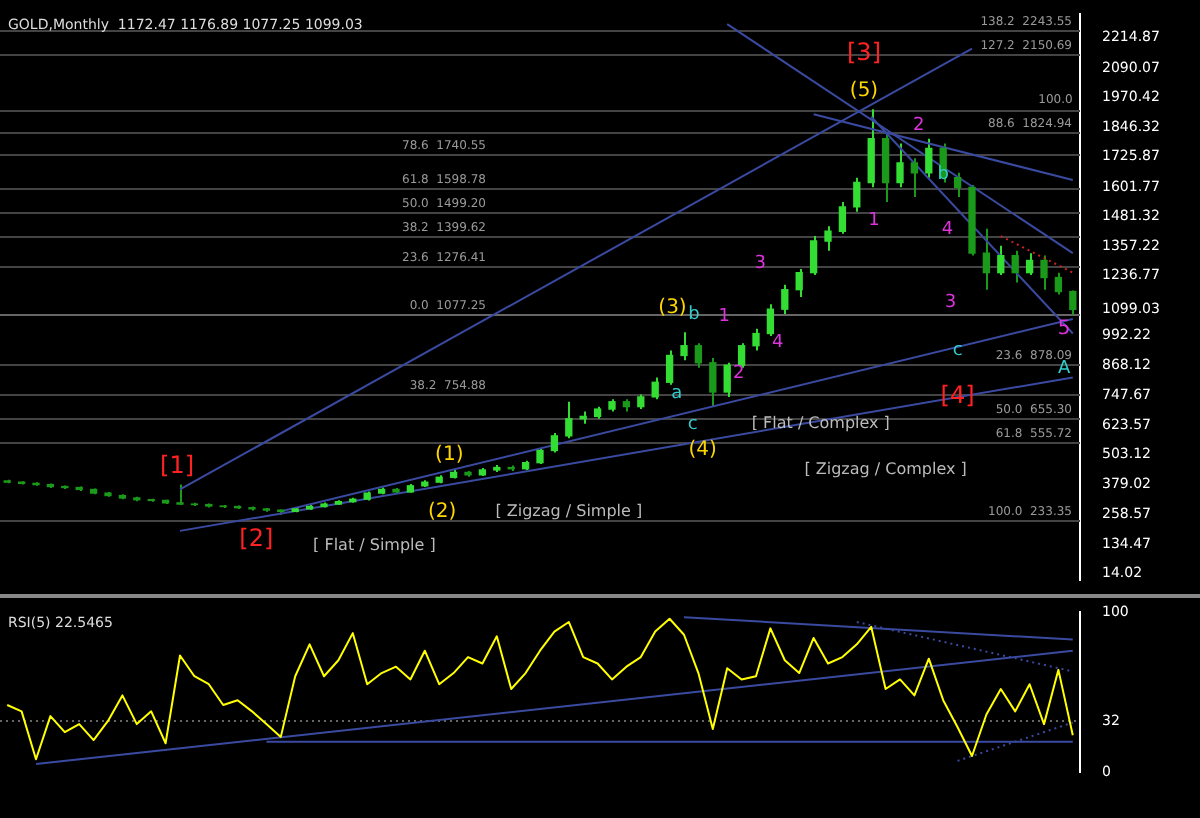 The image size is (1200, 818). Describe the element at coordinates (864, 52) in the screenshot. I see `annotation: [3]` at that location.